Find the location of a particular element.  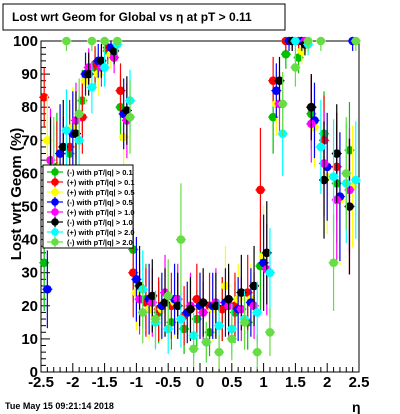

y-tick-label-2: 20 is located at coordinates (29, 306).